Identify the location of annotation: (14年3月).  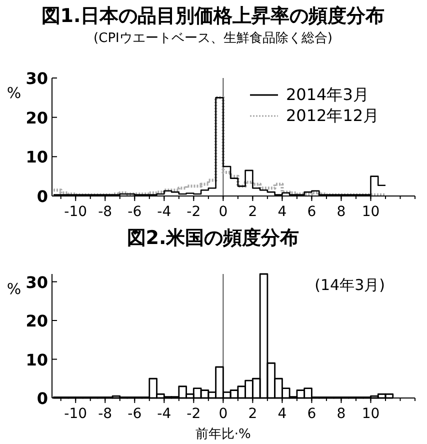
(349, 285).